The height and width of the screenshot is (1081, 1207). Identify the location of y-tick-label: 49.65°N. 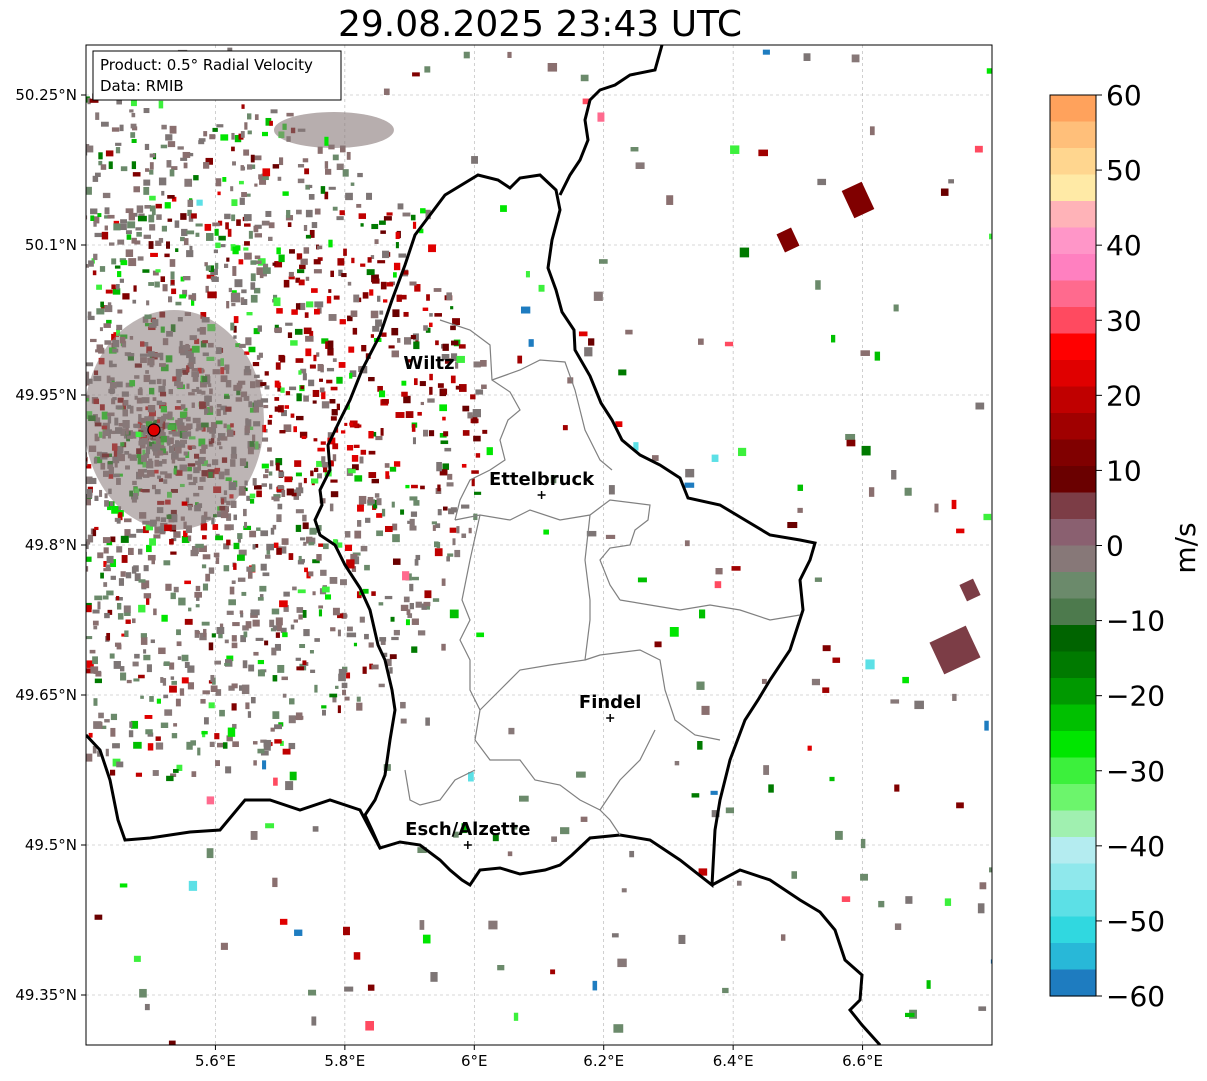
(46, 695).